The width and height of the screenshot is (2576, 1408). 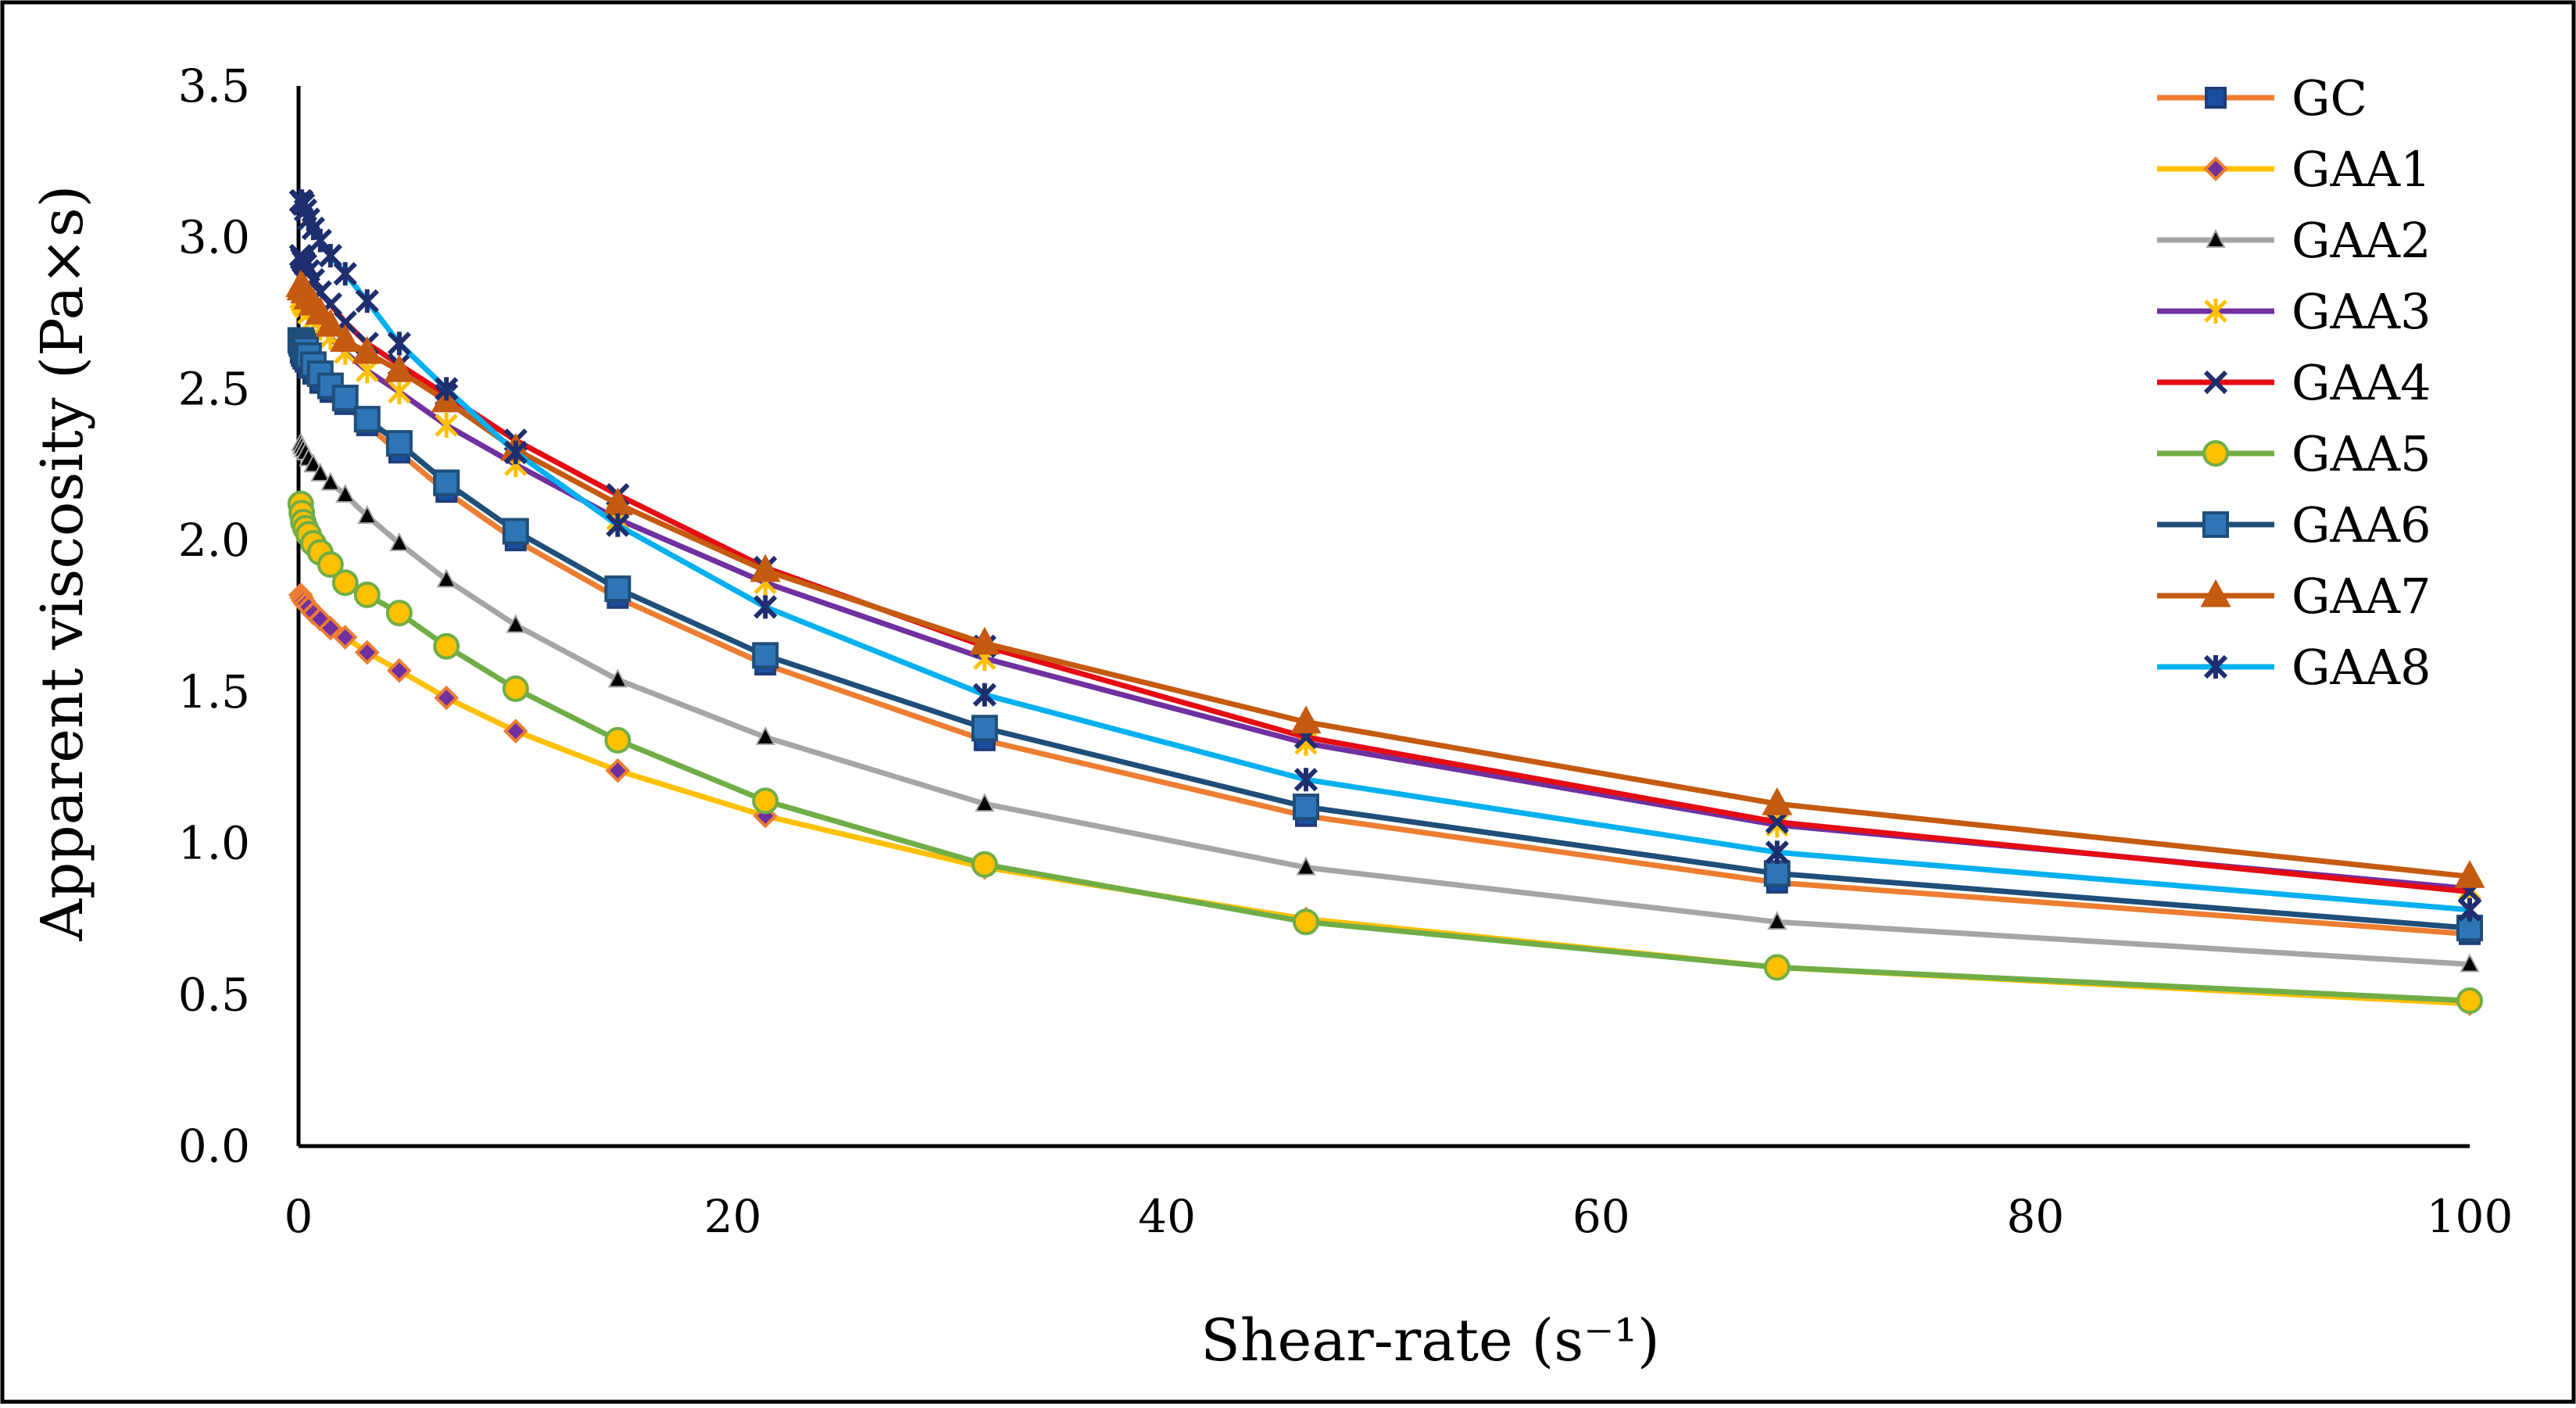 What do you see at coordinates (2361, 169) in the screenshot?
I see `legend-label: GAA1` at bounding box center [2361, 169].